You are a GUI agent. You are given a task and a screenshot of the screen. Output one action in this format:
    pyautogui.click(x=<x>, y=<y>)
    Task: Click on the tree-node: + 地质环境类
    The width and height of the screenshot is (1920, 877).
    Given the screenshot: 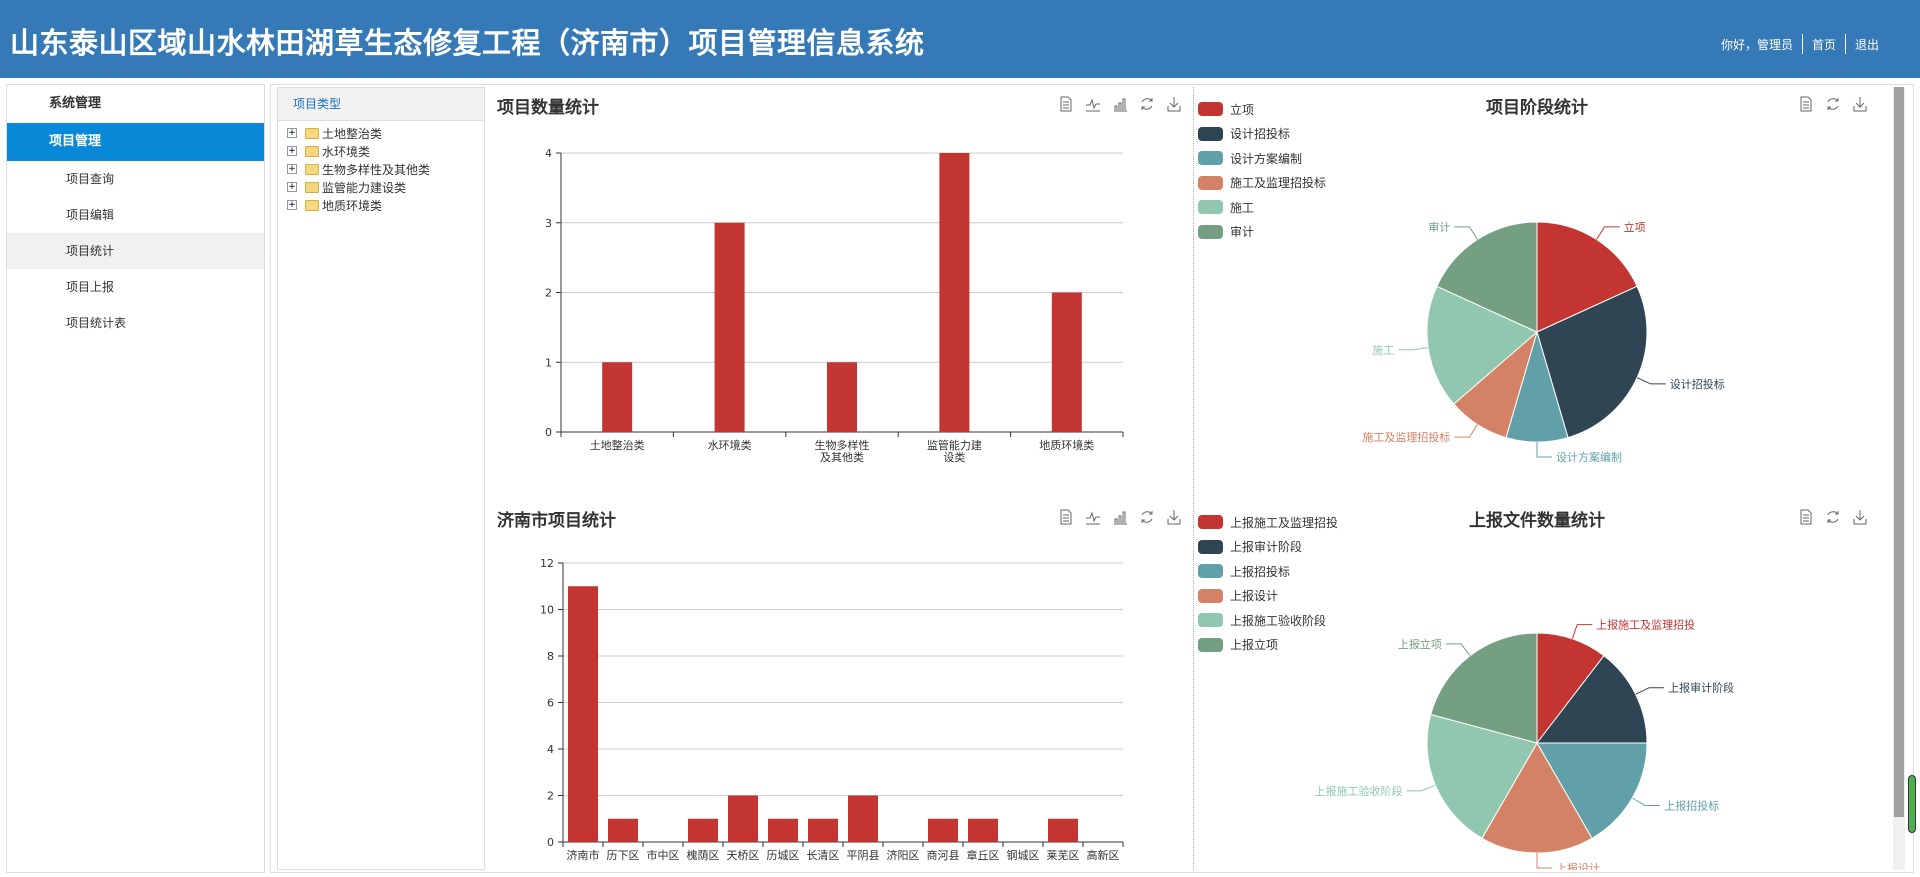 What is the action you would take?
    pyautogui.click(x=381, y=205)
    